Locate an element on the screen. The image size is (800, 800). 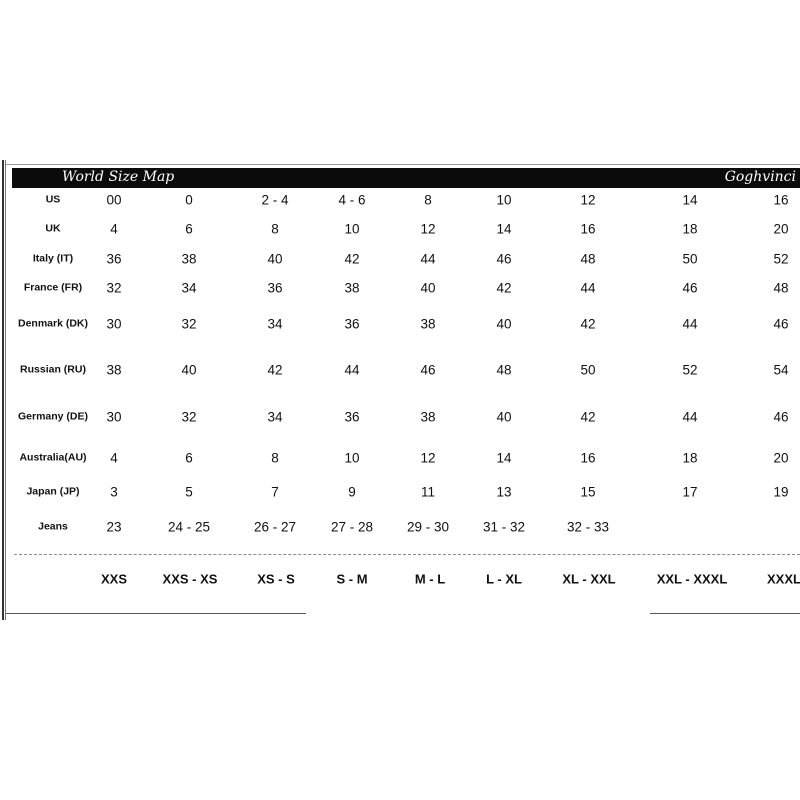
bottom-rule-right is located at coordinates (725, 613).